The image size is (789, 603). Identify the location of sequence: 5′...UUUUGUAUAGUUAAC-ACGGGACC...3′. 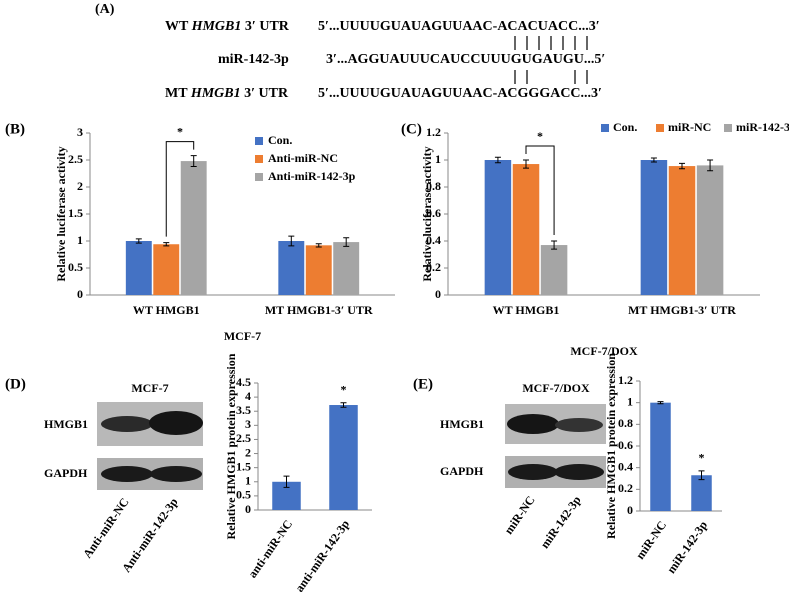
(460, 93).